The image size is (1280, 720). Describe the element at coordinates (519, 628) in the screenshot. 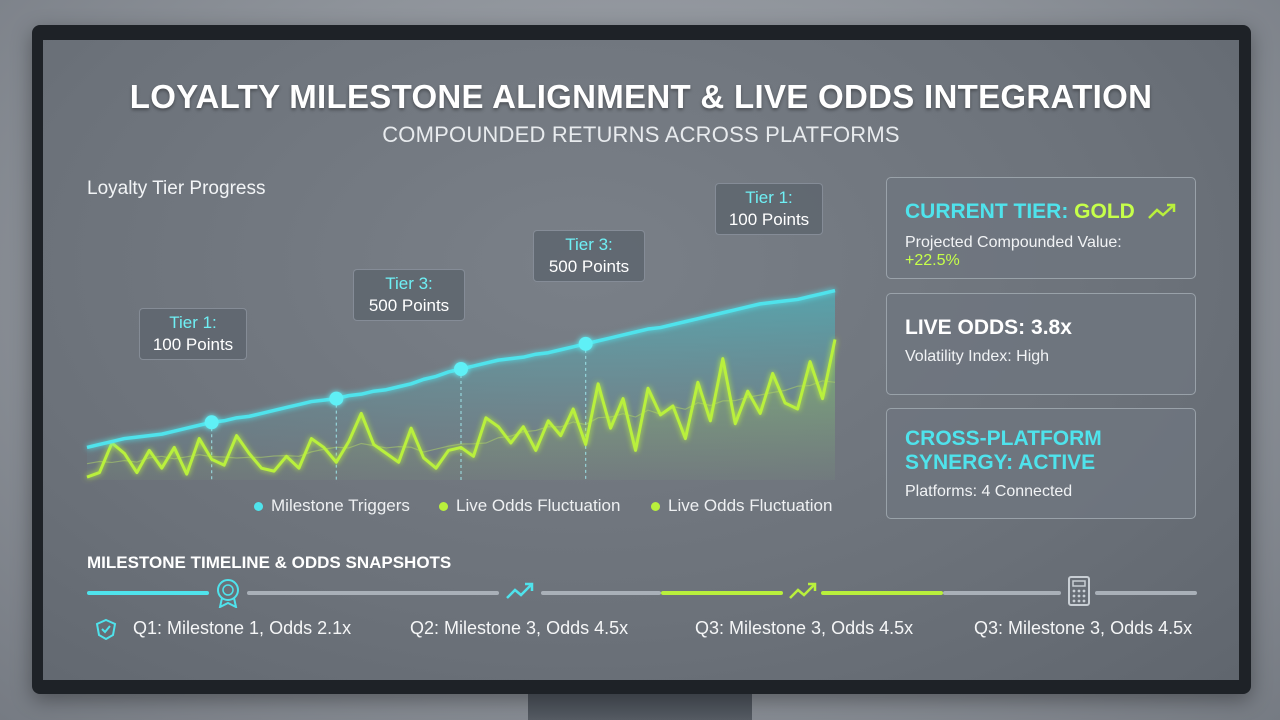

I see `timeline-item-q2: Q2: Milestone 3, Odds 4.5x` at that location.